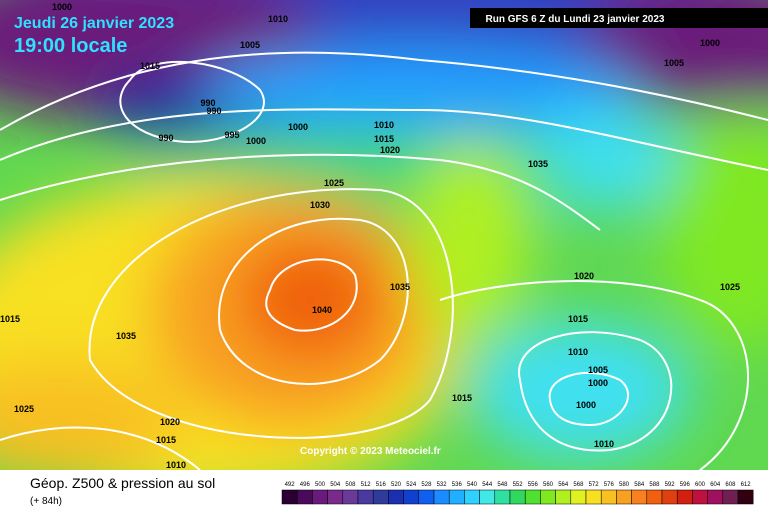  I want to click on scale-label: 548, so click(502, 485).